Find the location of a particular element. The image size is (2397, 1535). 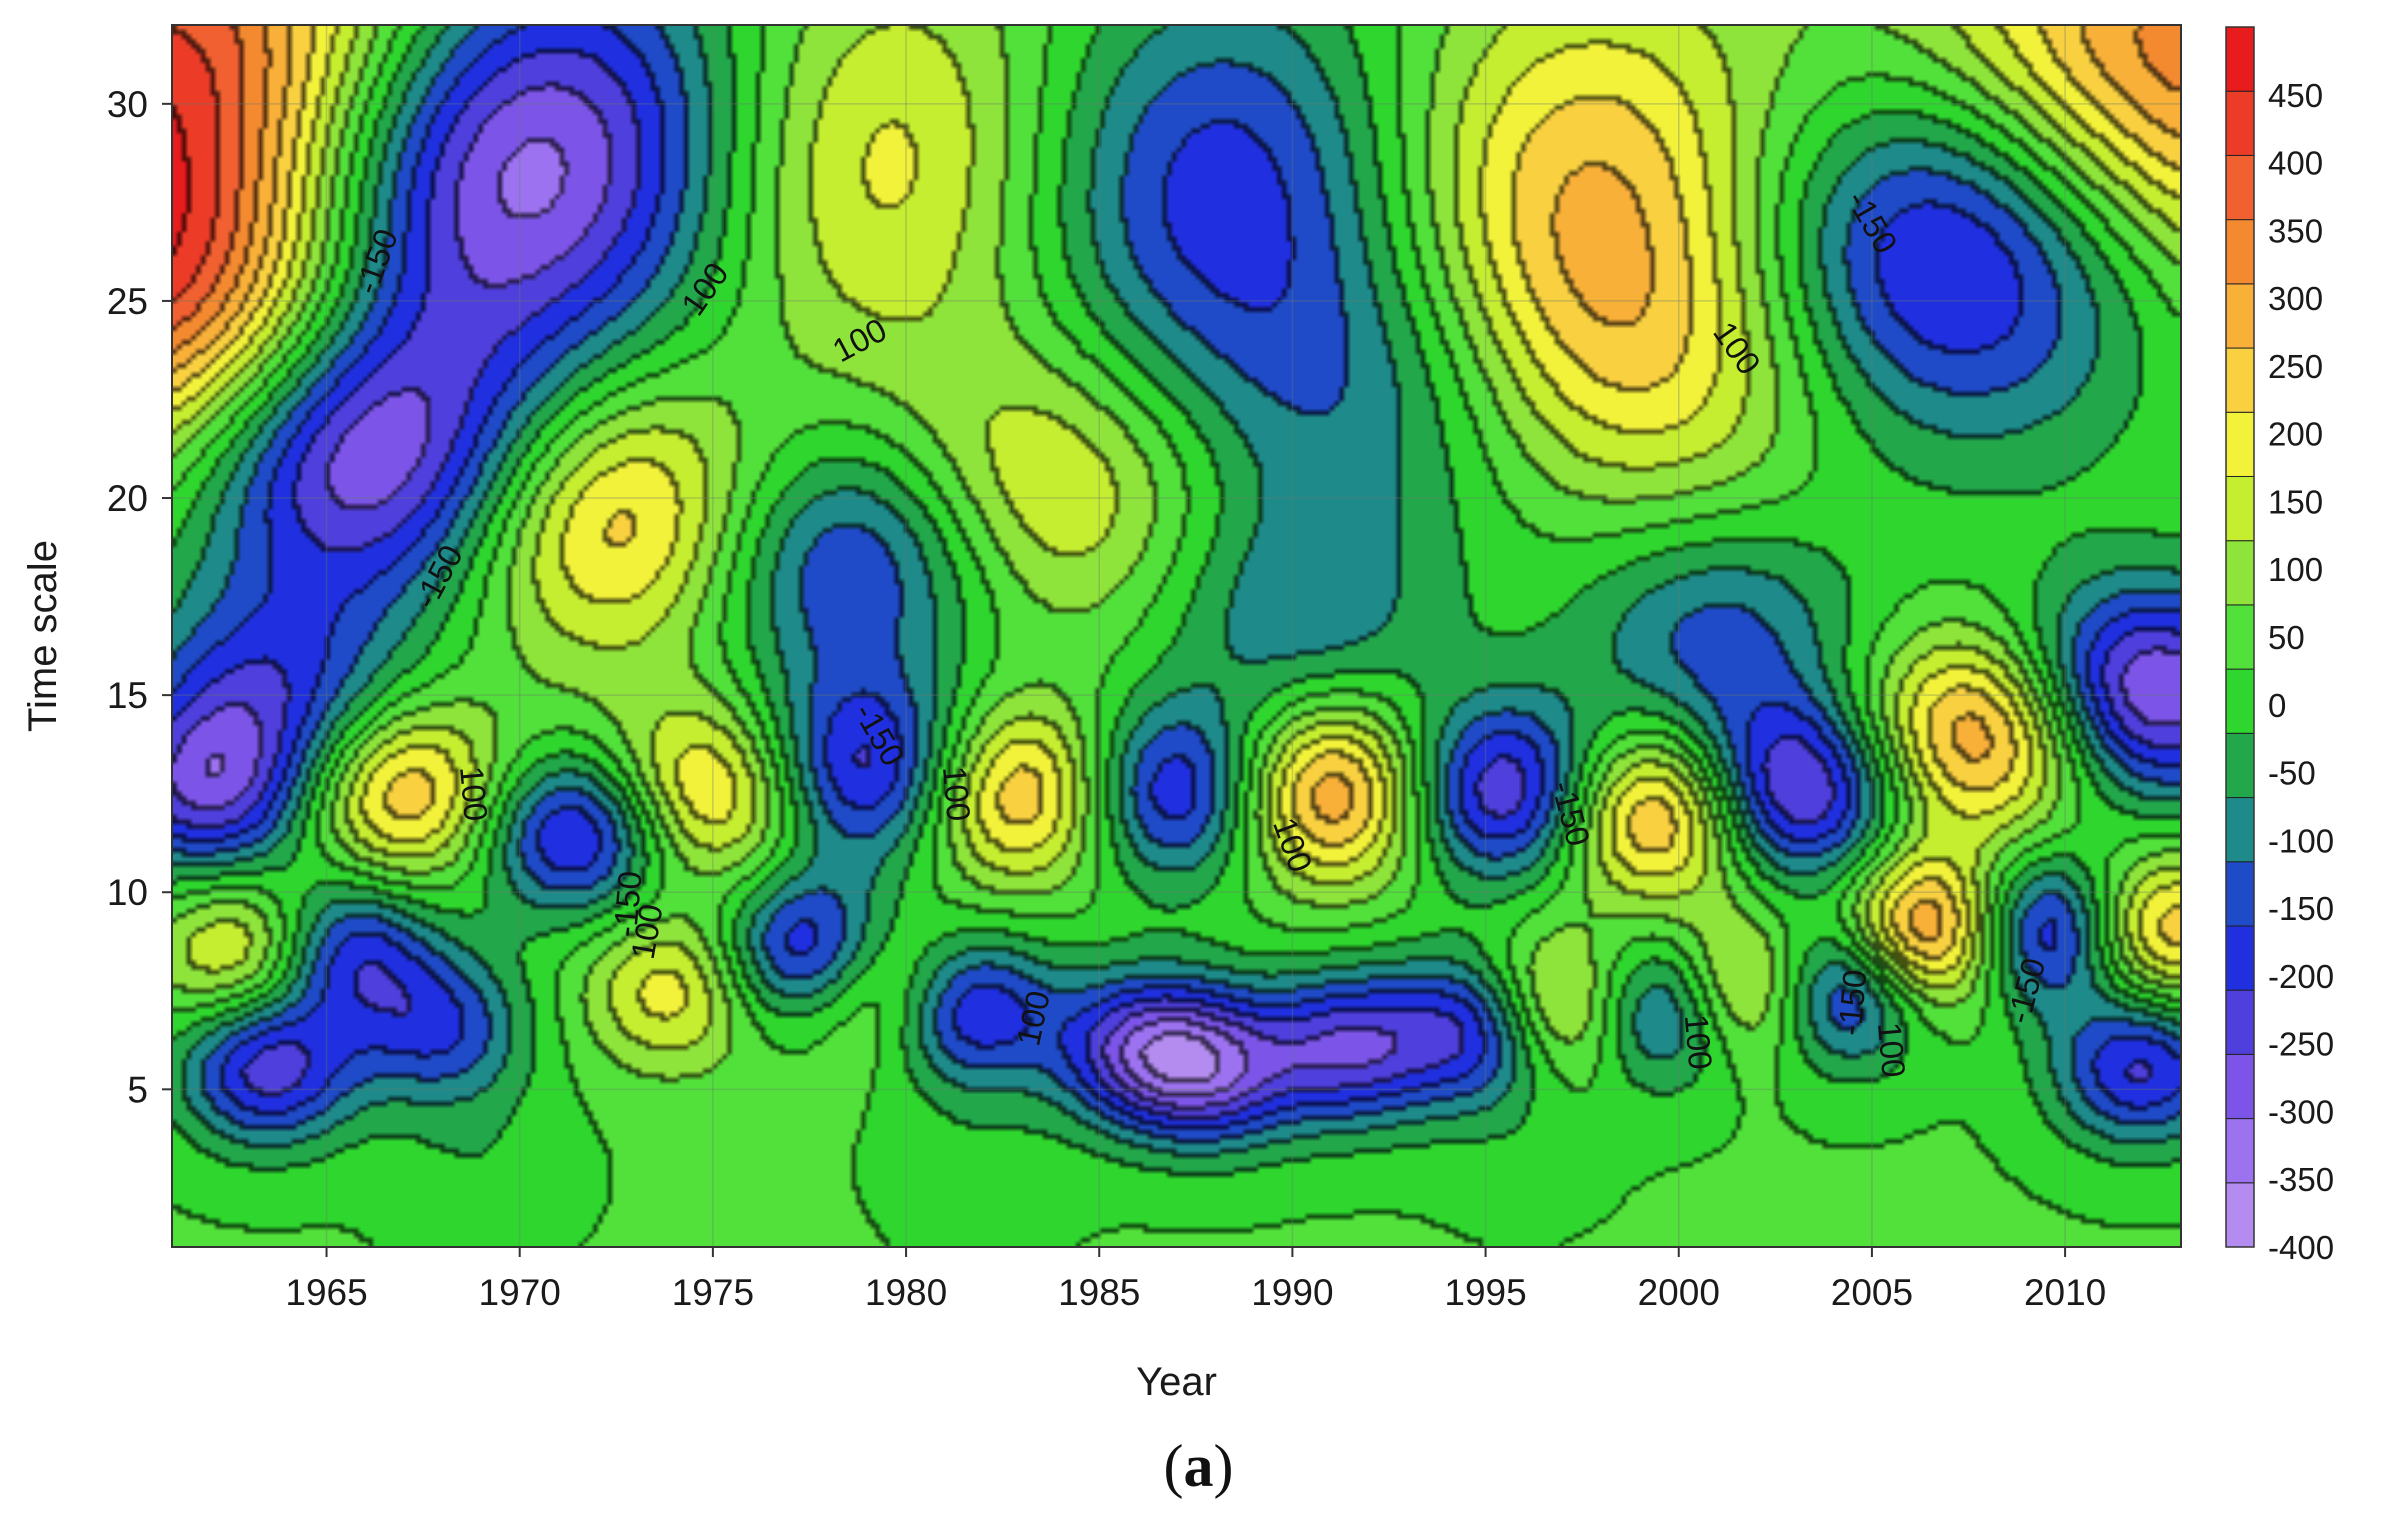

x-tick-label: 1980 is located at coordinates (906, 1292).